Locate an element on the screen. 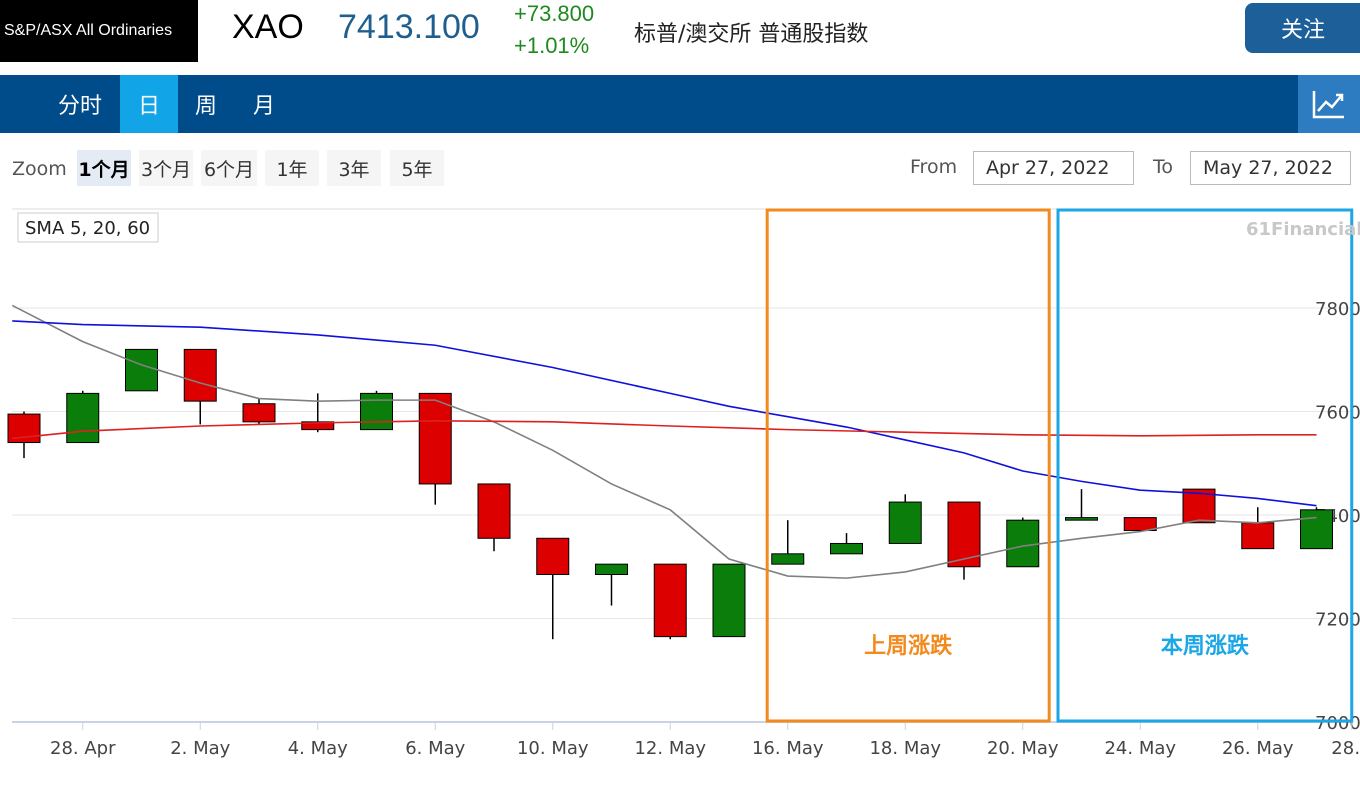 The height and width of the screenshot is (792, 1360). ticker-symbol: XAO is located at coordinates (268, 27).